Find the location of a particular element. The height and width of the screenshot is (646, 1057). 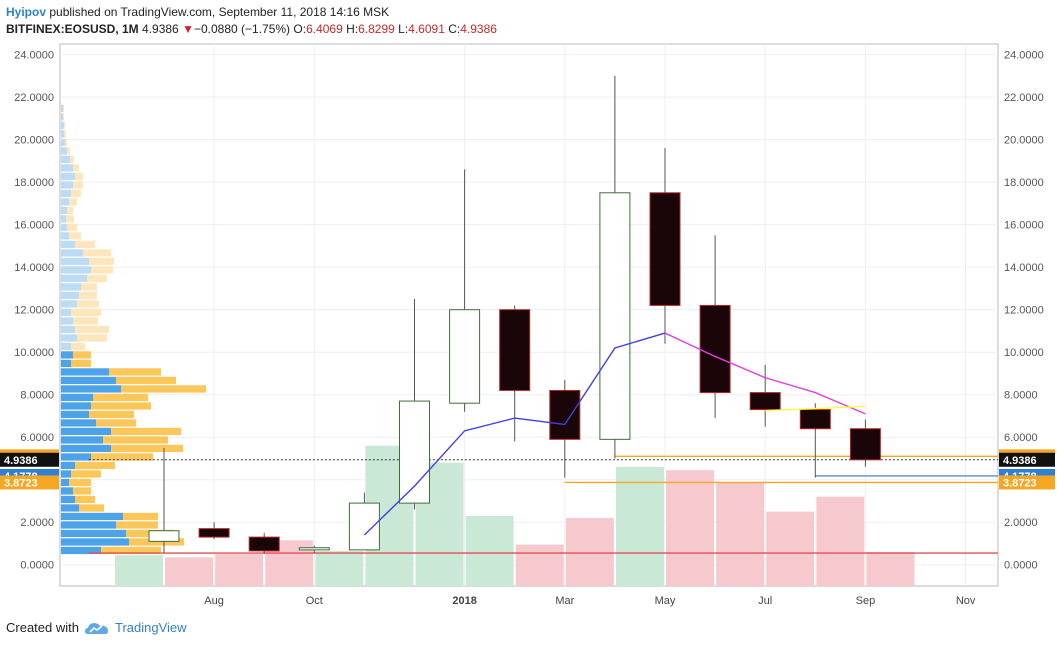

volume-profile is located at coordinates (133, 329).